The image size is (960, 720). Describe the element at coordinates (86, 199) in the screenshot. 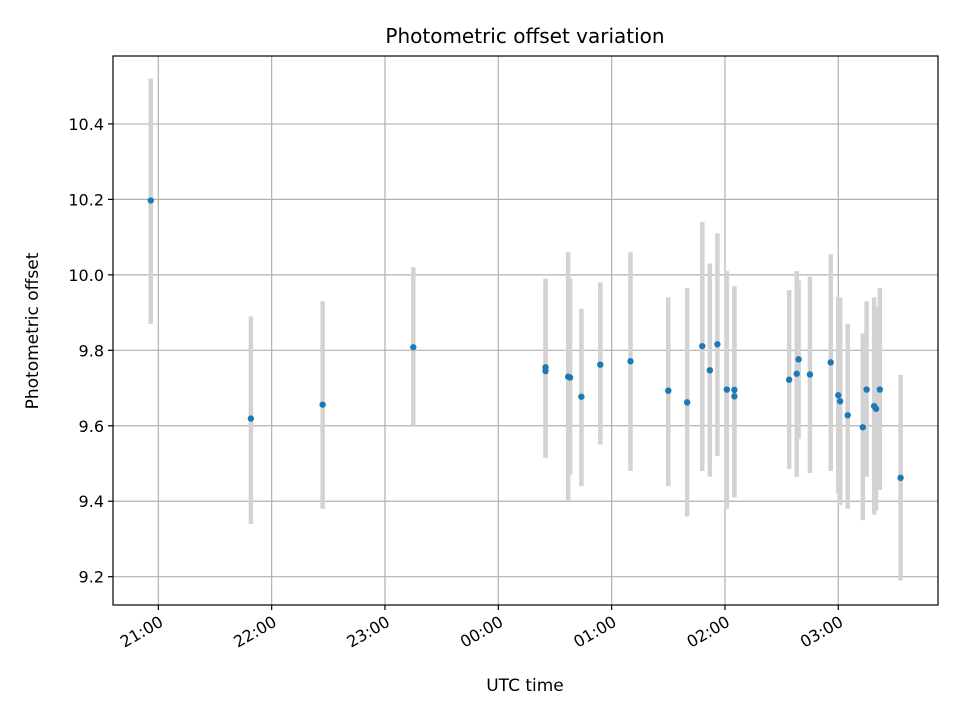

I see `y-tick-label: 10.2` at that location.